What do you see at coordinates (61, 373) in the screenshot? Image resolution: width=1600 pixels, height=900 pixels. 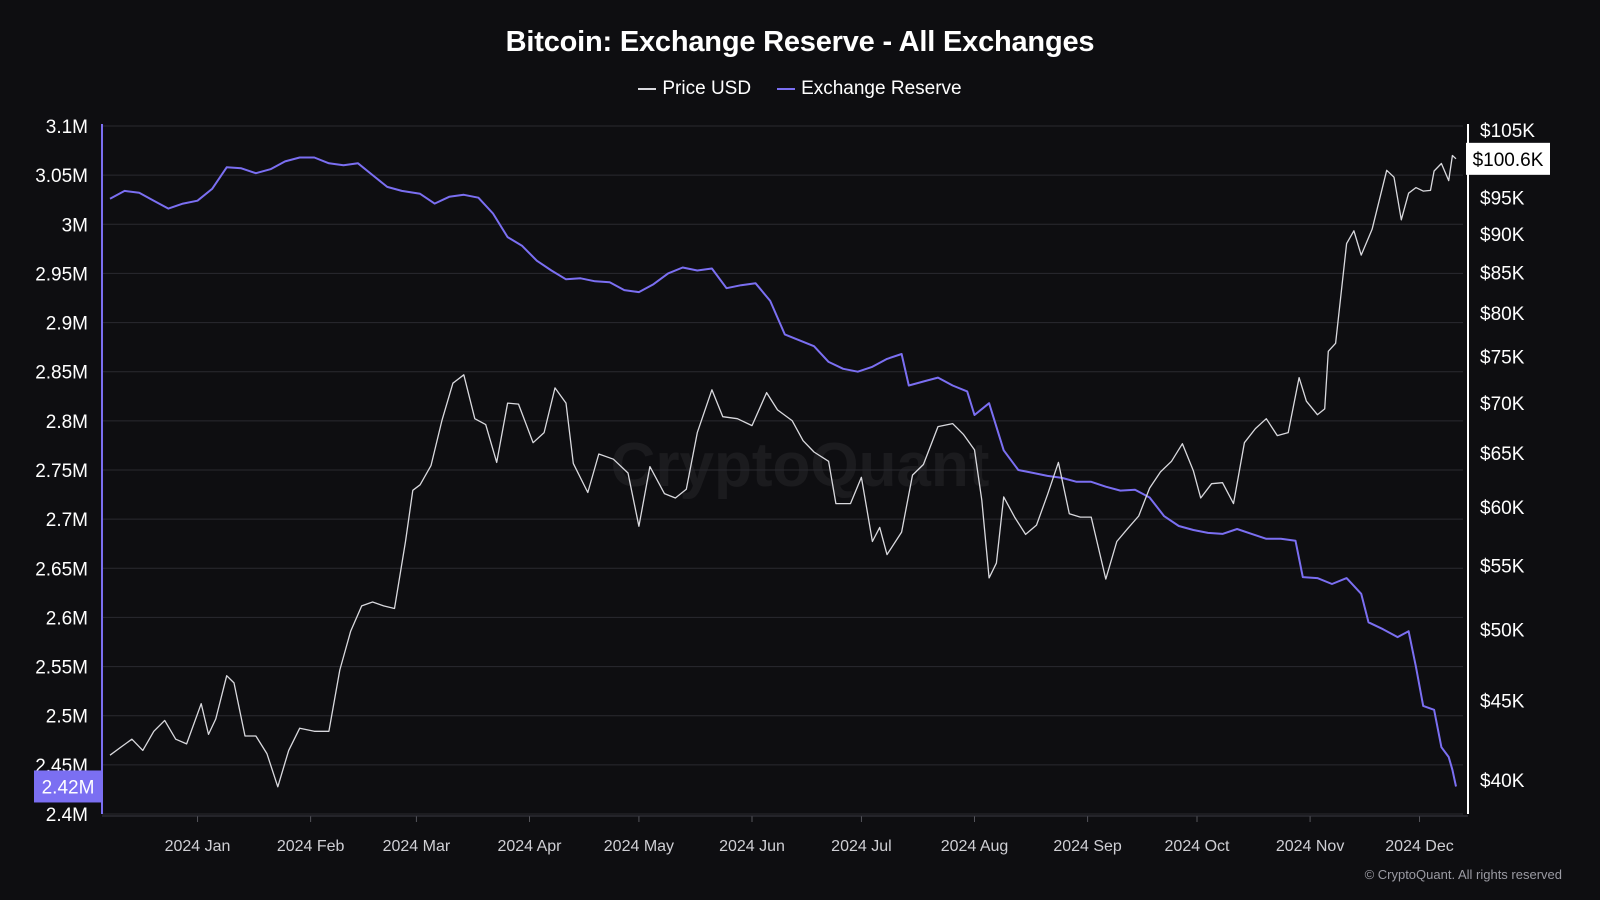 I see `y-left-tick-label: 2.85M` at bounding box center [61, 373].